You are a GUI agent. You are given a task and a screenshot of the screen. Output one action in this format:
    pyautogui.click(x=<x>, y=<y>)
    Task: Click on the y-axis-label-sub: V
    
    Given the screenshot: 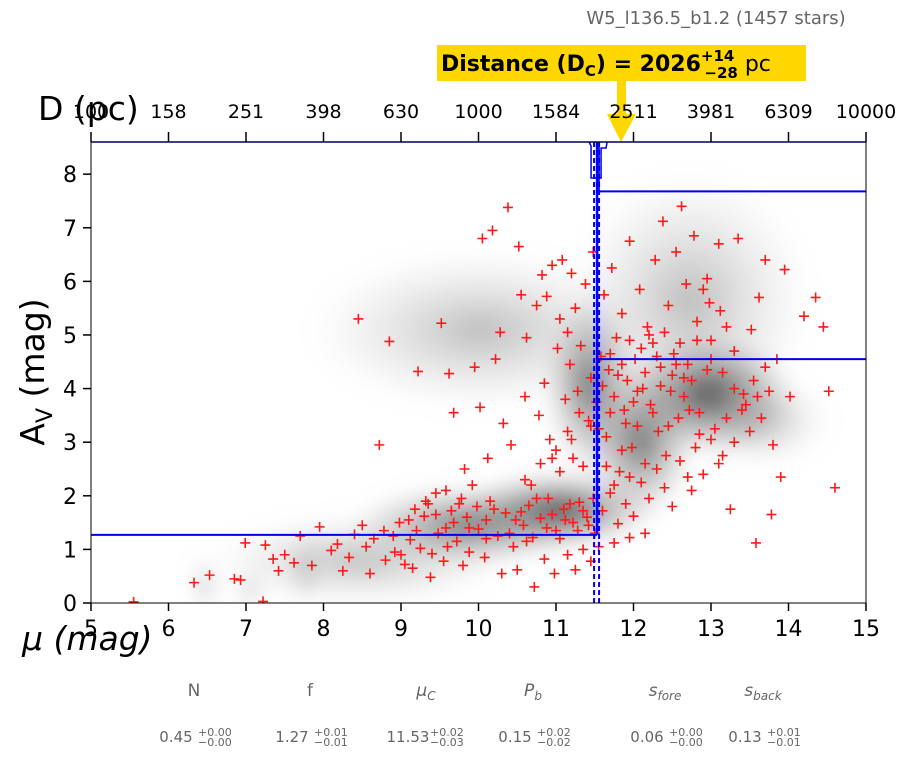 What is the action you would take?
    pyautogui.click(x=45, y=415)
    